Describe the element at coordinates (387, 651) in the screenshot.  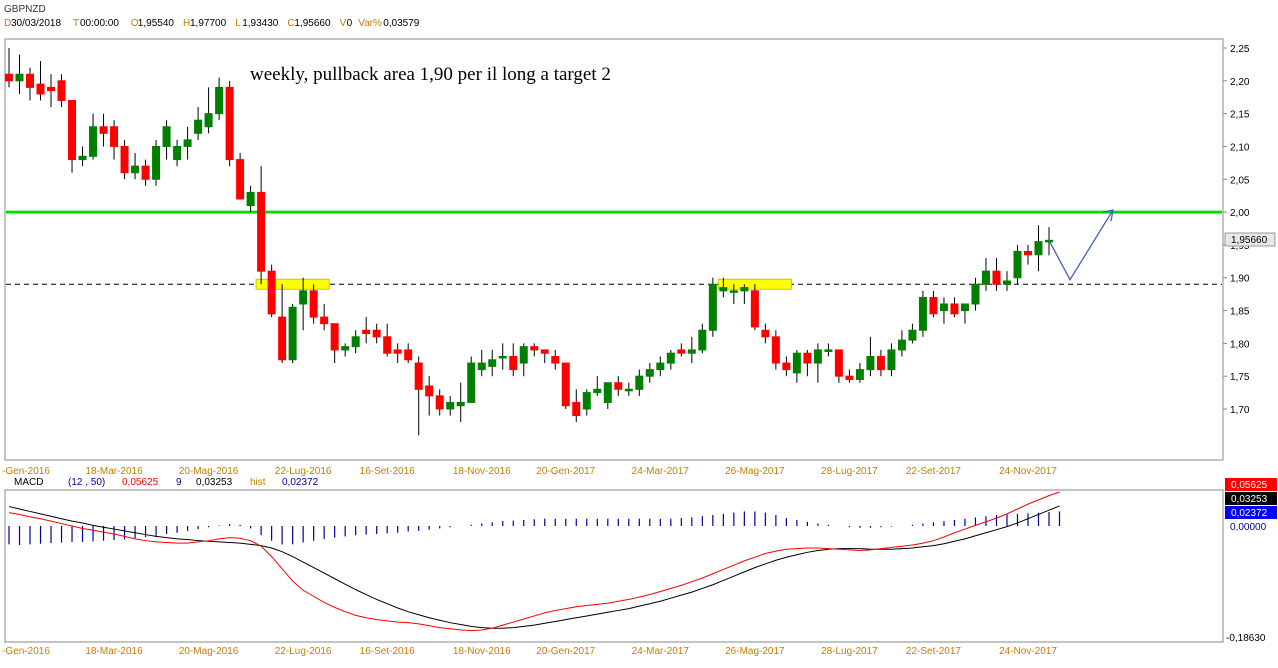
I see `x-tick-label-bottom: 16-Set-2016` at that location.